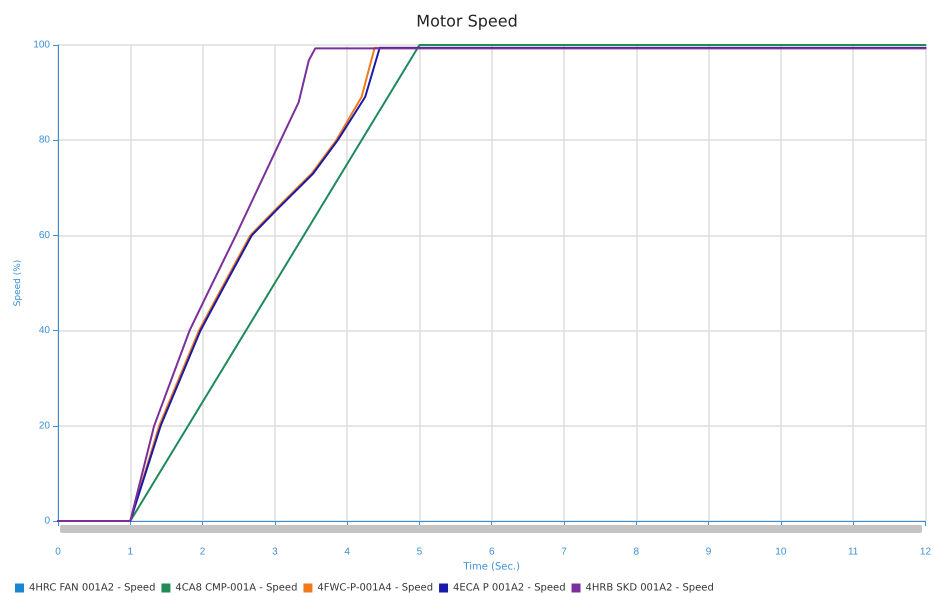 This screenshot has width=934, height=593. I want to click on y-axis-title: Speed (%), so click(17, 283).